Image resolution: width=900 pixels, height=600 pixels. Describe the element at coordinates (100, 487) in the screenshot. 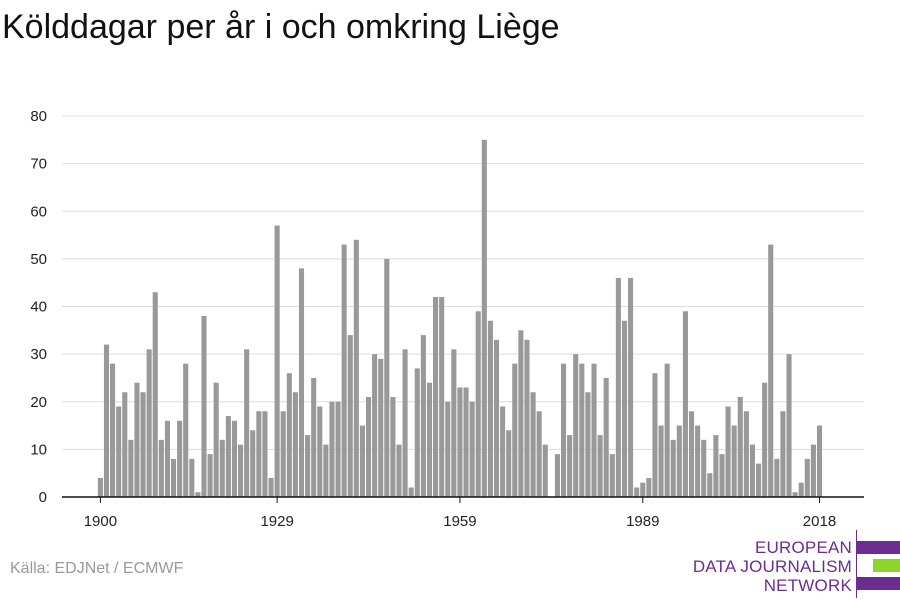

I see `bar-1900` at that location.